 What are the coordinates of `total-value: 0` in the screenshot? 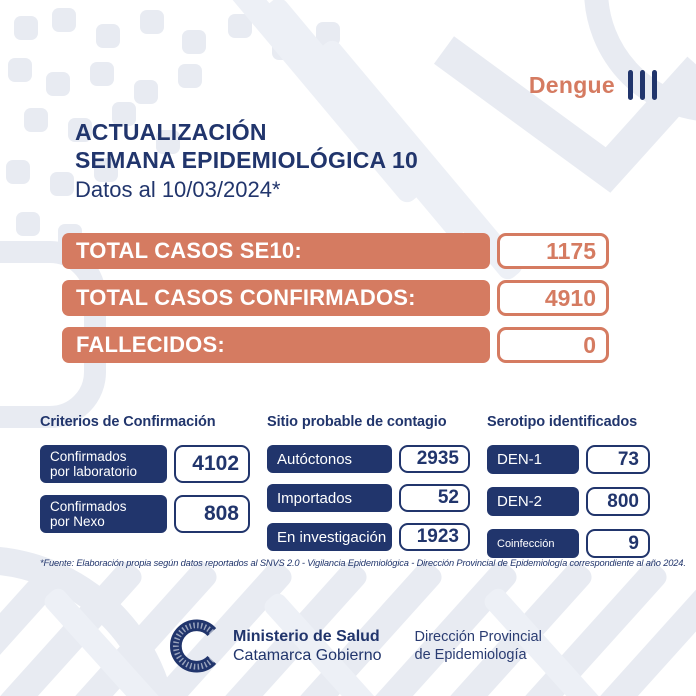 It's located at (553, 345).